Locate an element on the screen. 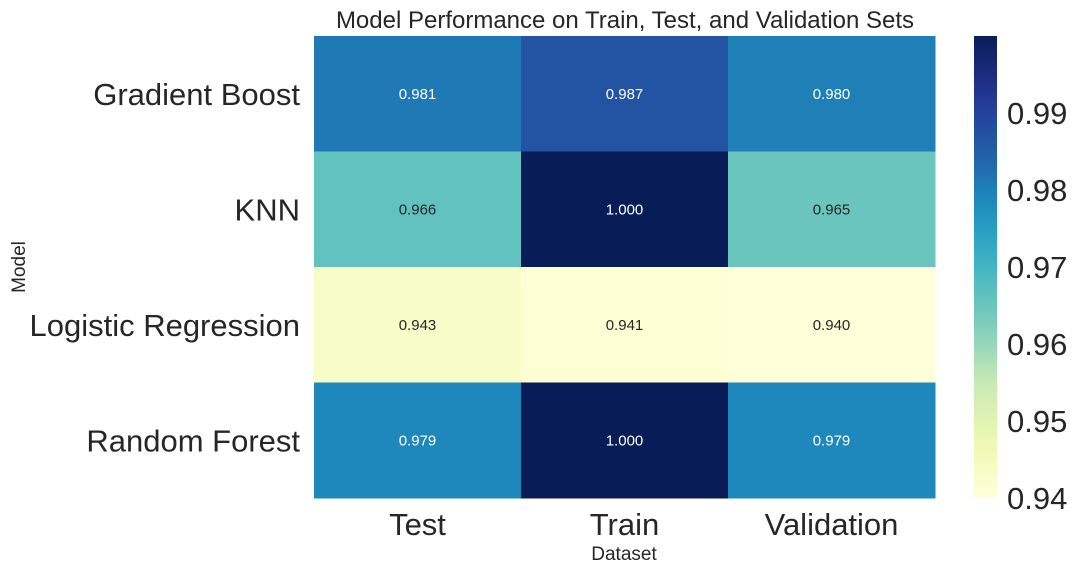 This screenshot has width=1078, height=575. cell-value-label: 0.965 is located at coordinates (832, 209).